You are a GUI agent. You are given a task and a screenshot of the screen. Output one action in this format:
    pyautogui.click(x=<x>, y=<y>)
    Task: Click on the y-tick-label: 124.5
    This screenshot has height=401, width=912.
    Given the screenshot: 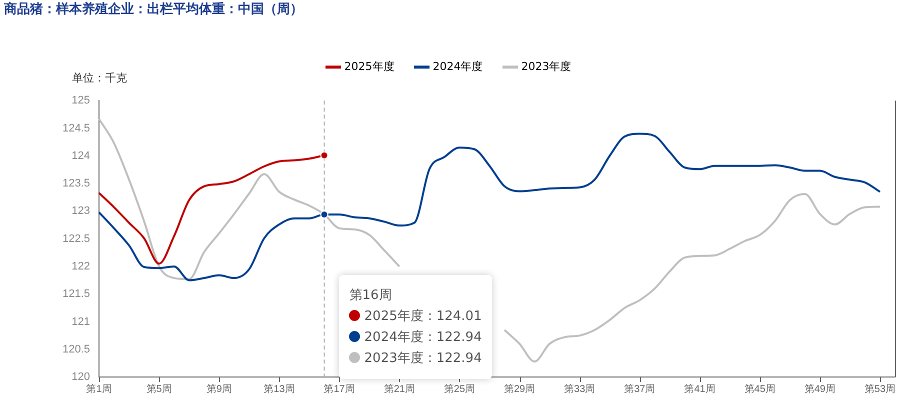 What is the action you would take?
    pyautogui.click(x=76, y=128)
    